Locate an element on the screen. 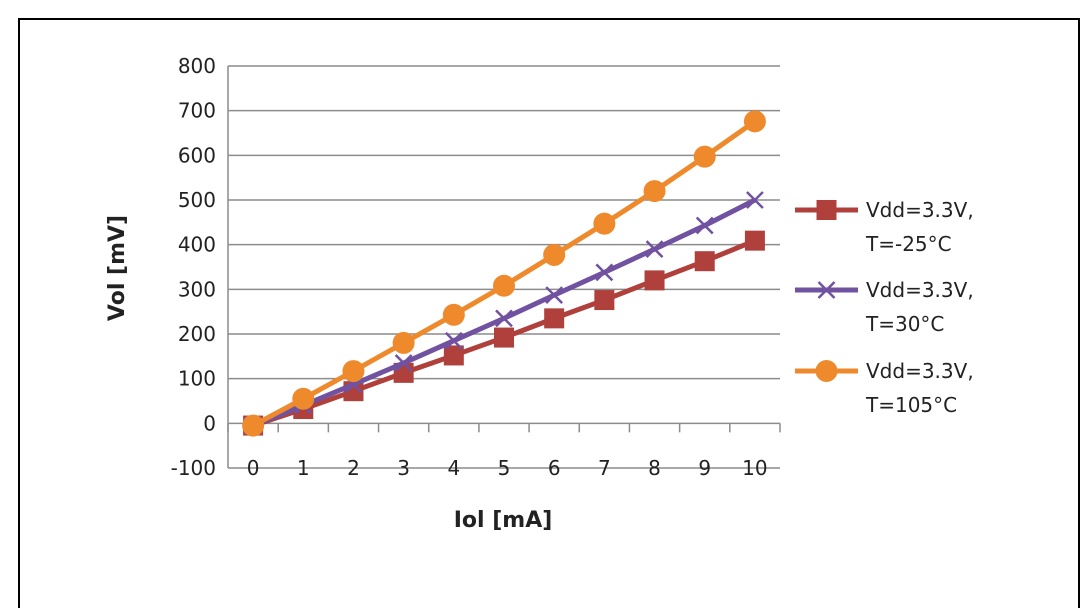 The height and width of the screenshot is (608, 1084). x-axis-title: Iol [mA] is located at coordinates (503, 520).